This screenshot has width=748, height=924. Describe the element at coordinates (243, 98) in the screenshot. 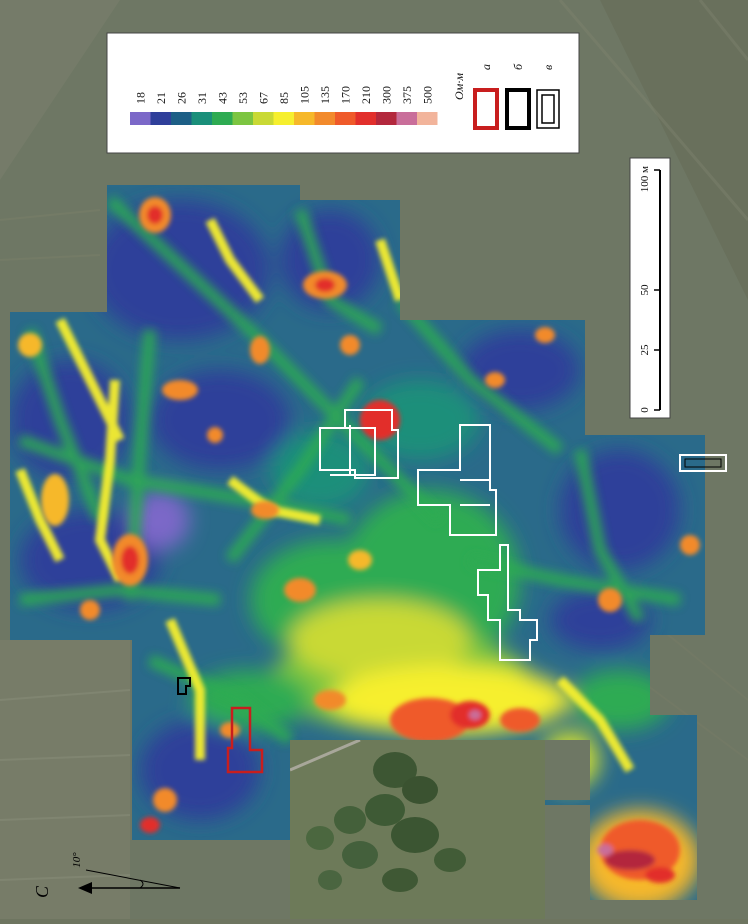

I see `legend-value-label: 53` at that location.